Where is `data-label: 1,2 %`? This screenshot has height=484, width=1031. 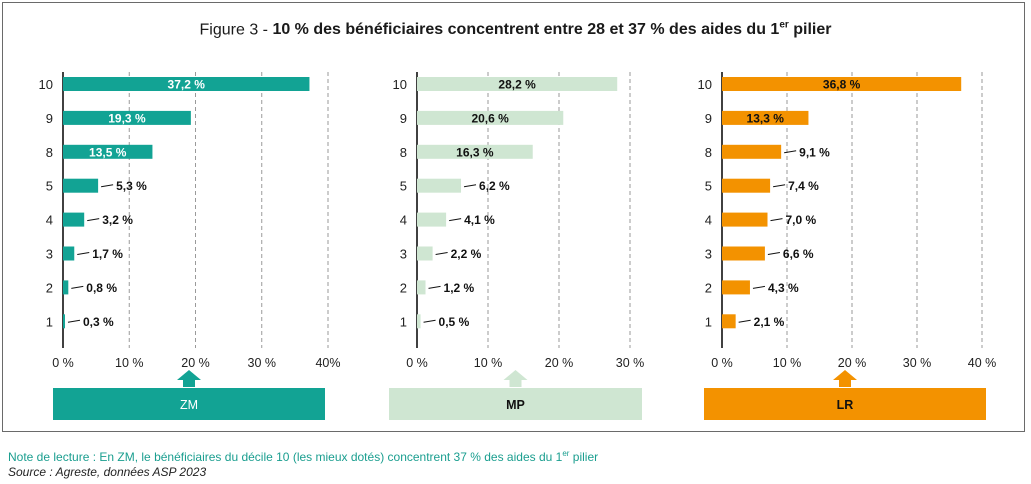
data-label: 1,2 % is located at coordinates (459, 288).